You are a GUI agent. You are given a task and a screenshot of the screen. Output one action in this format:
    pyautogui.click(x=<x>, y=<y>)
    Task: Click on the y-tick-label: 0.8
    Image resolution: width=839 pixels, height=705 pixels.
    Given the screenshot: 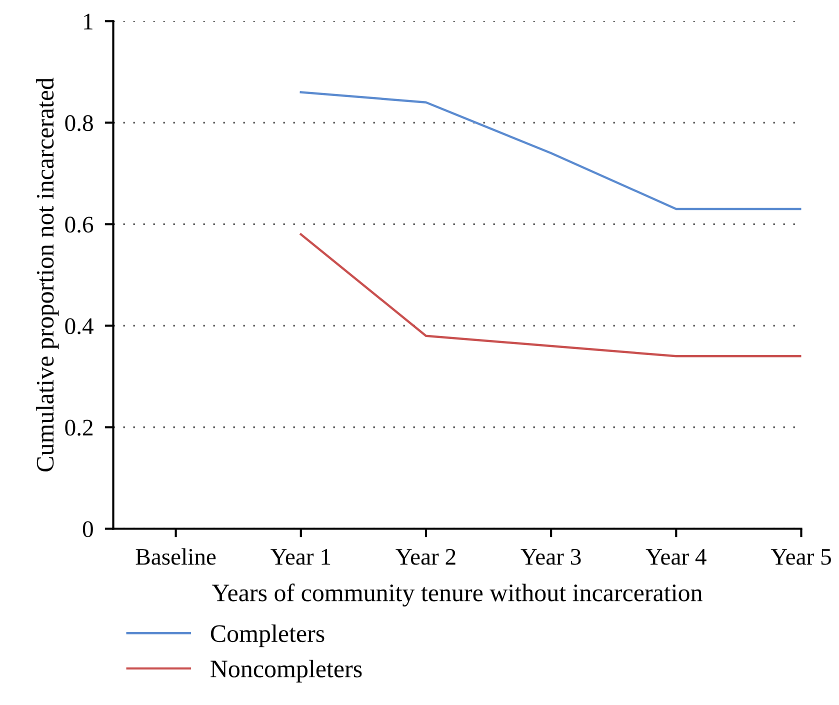 What is the action you would take?
    pyautogui.click(x=79, y=123)
    